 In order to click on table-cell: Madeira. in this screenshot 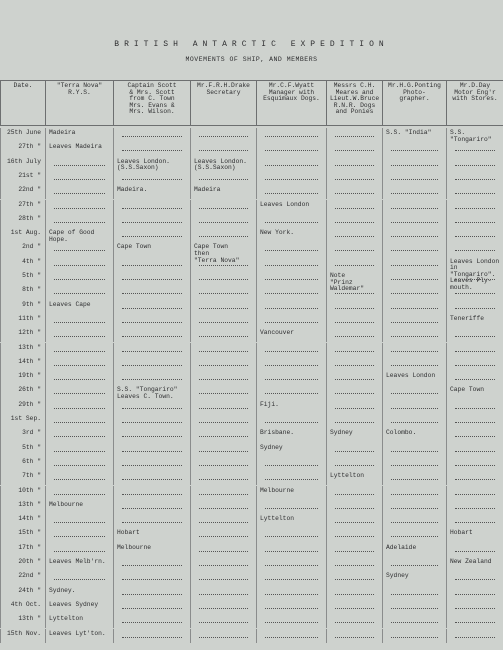, I will do `click(151, 192)`.